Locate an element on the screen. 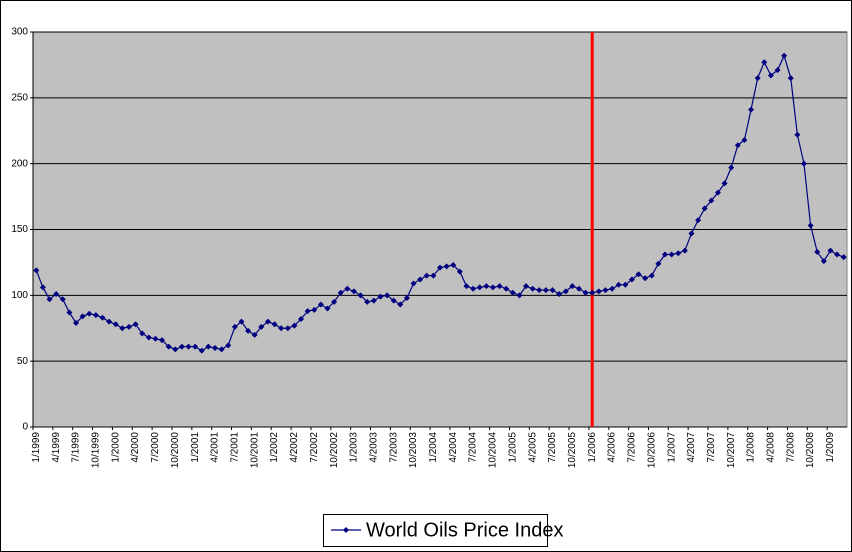 The width and height of the screenshot is (852, 552). x-tick-label: 4/2005 is located at coordinates (532, 447).